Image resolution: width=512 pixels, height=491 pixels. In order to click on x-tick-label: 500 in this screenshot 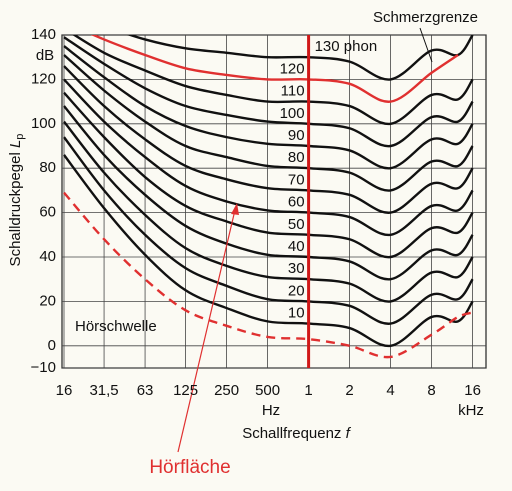, I will do `click(267, 390)`.